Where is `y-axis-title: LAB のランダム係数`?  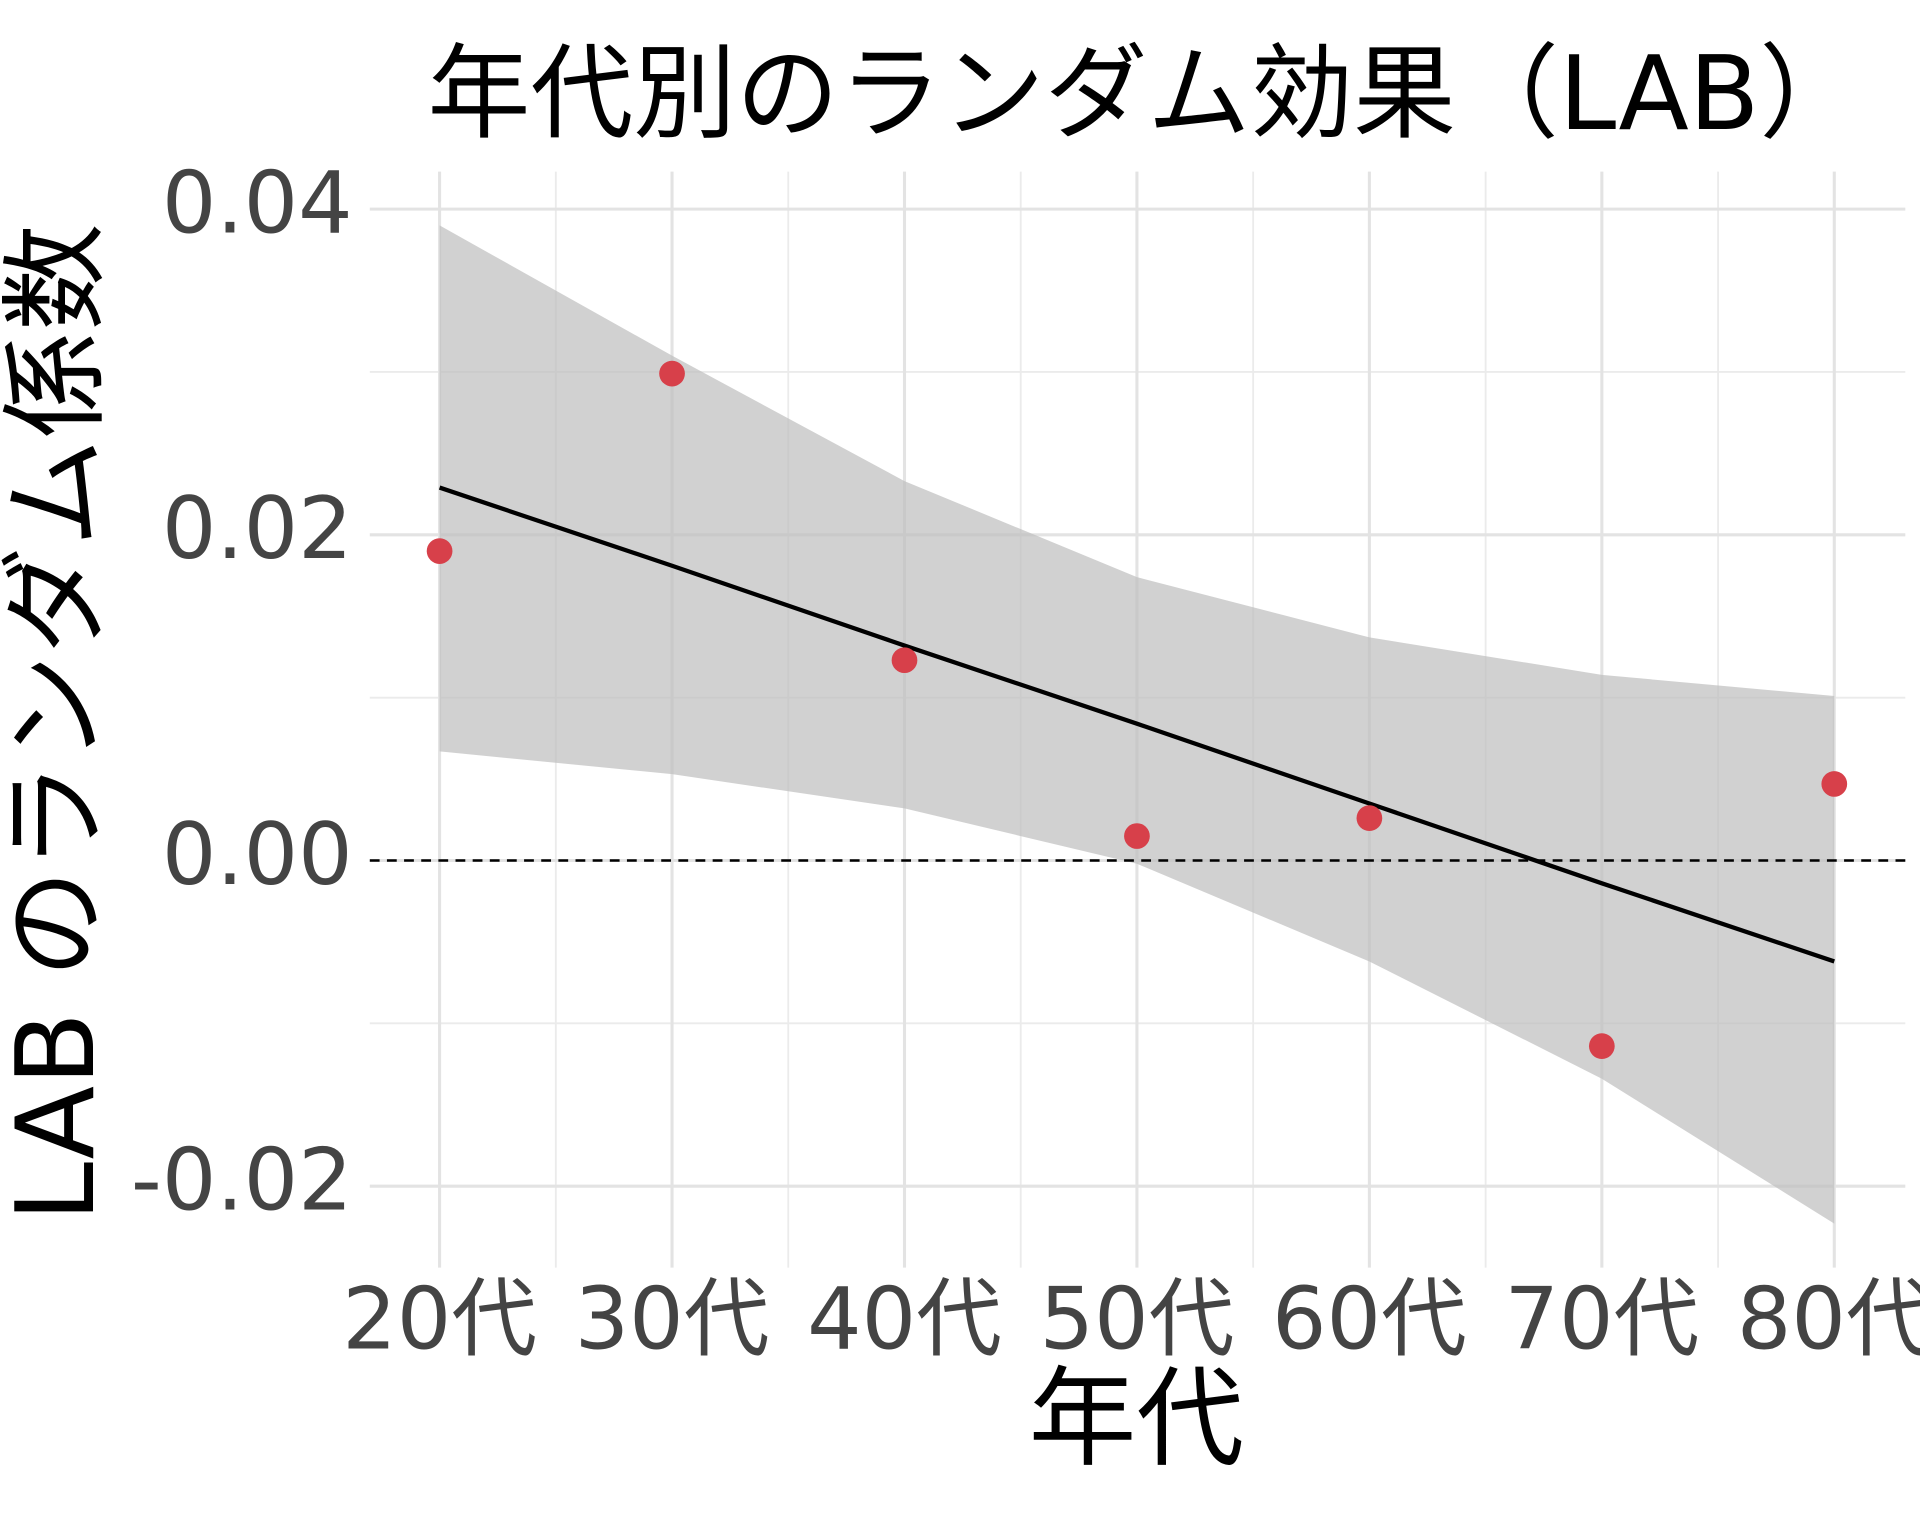
y-axis-title: LAB のランダム係数 is located at coordinates (59, 722).